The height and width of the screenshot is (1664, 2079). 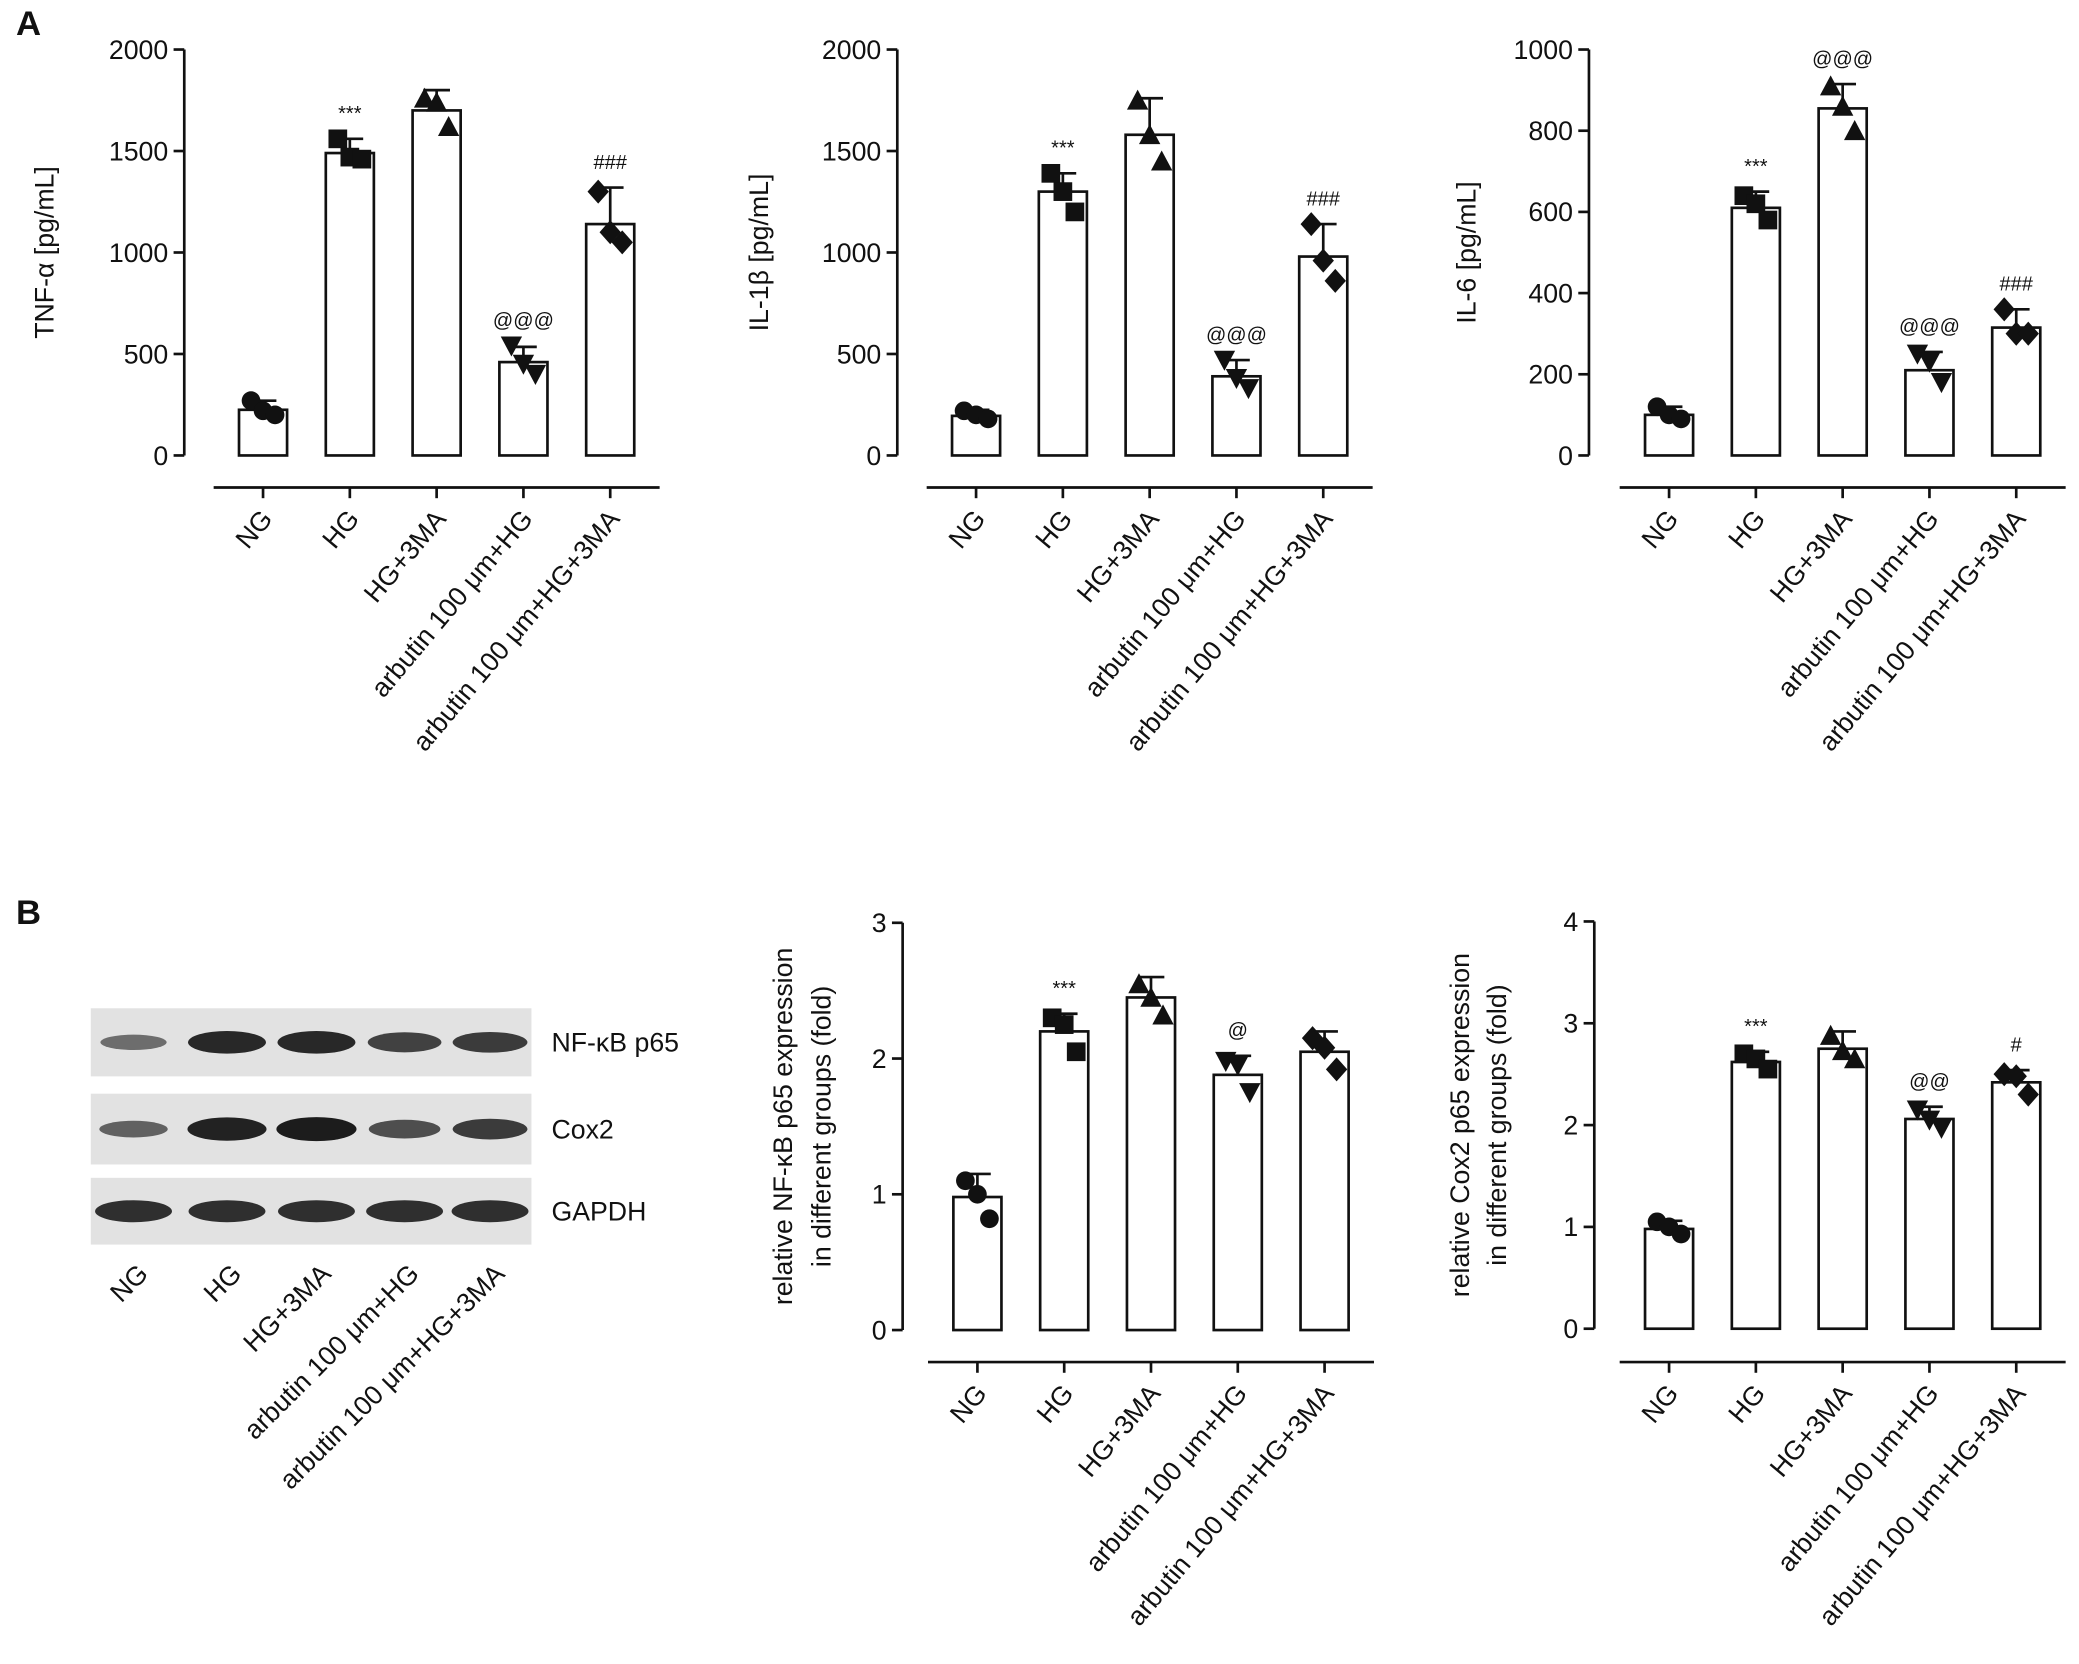 I want to click on x-tick-label: NG, so click(x=254, y=529).